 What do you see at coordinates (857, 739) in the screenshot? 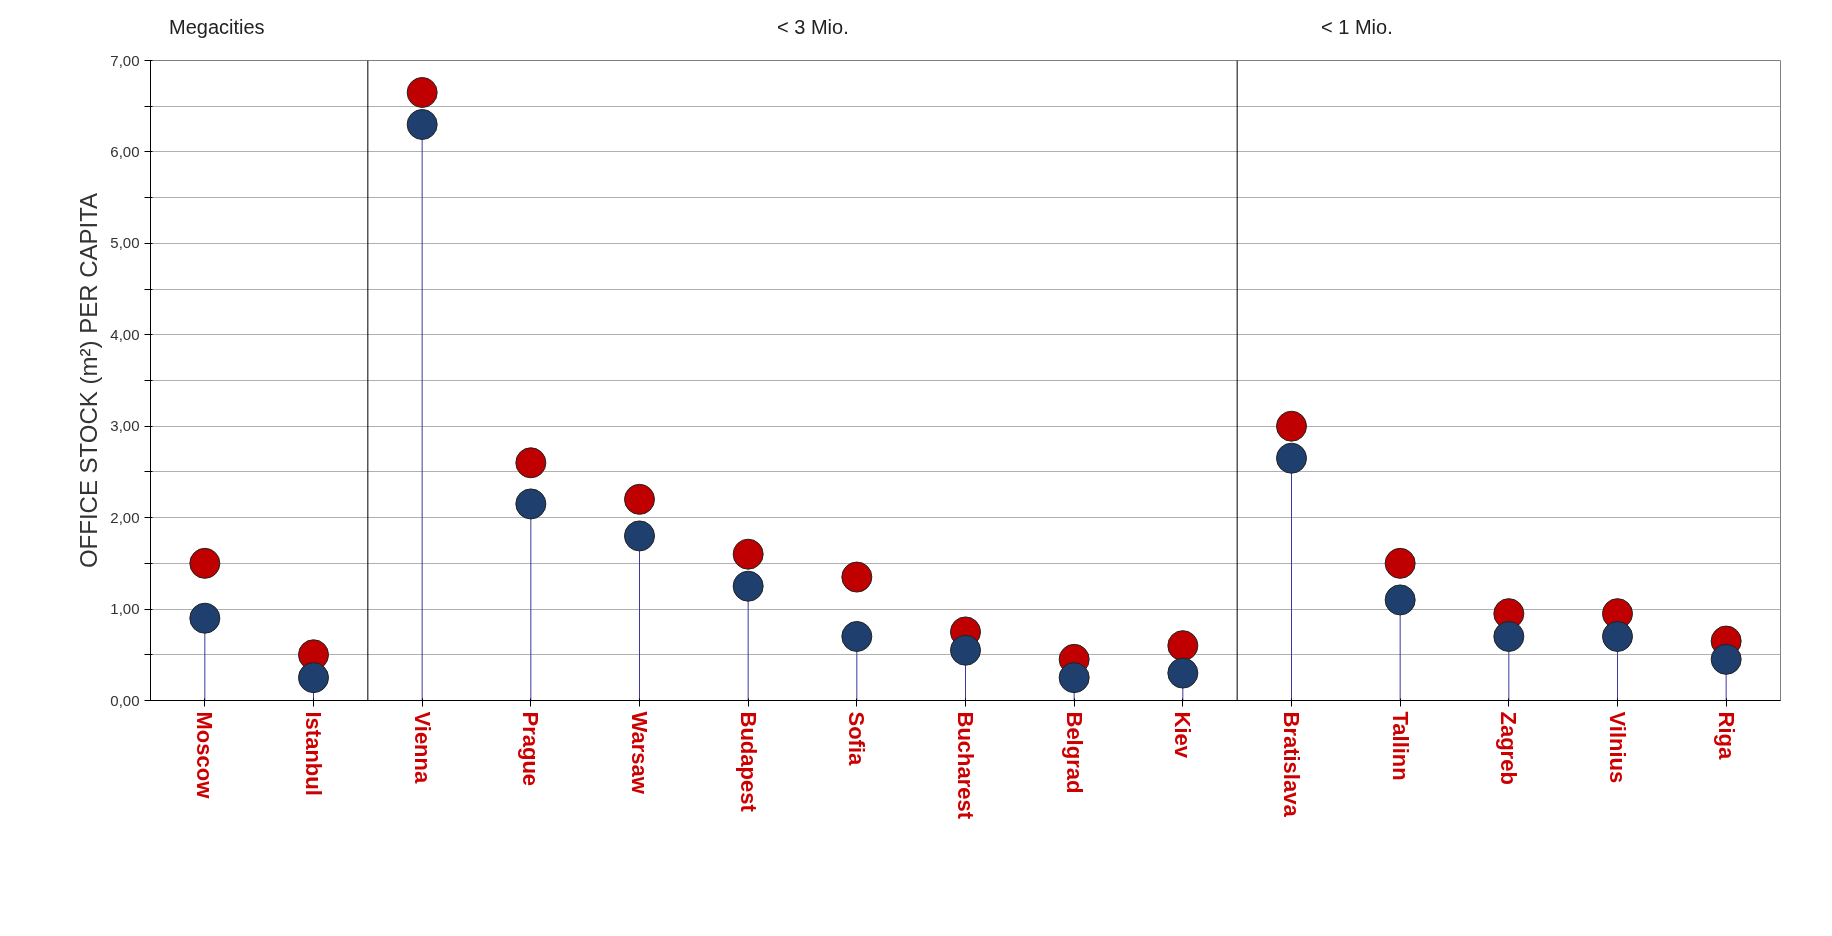
I see `x-tick-label: Sofia` at bounding box center [857, 739].